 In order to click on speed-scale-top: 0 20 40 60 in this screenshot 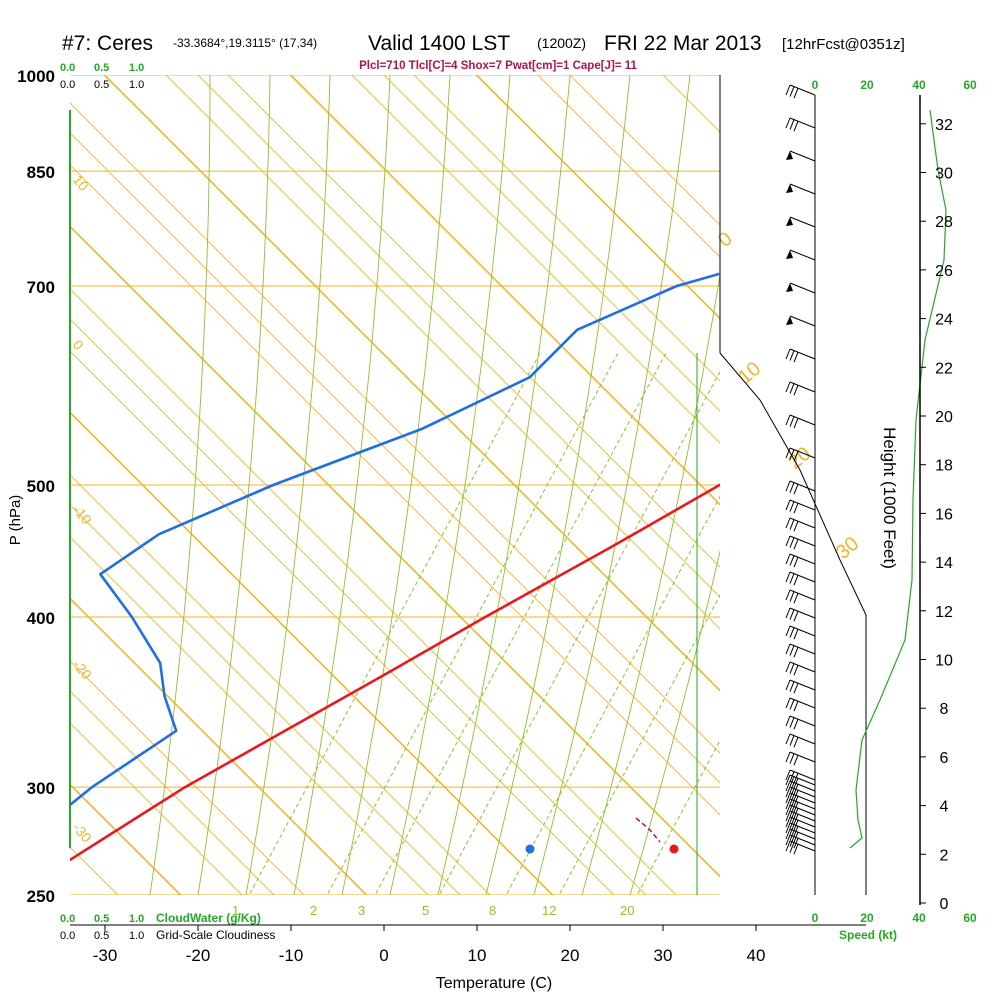, I will do `click(894, 85)`.